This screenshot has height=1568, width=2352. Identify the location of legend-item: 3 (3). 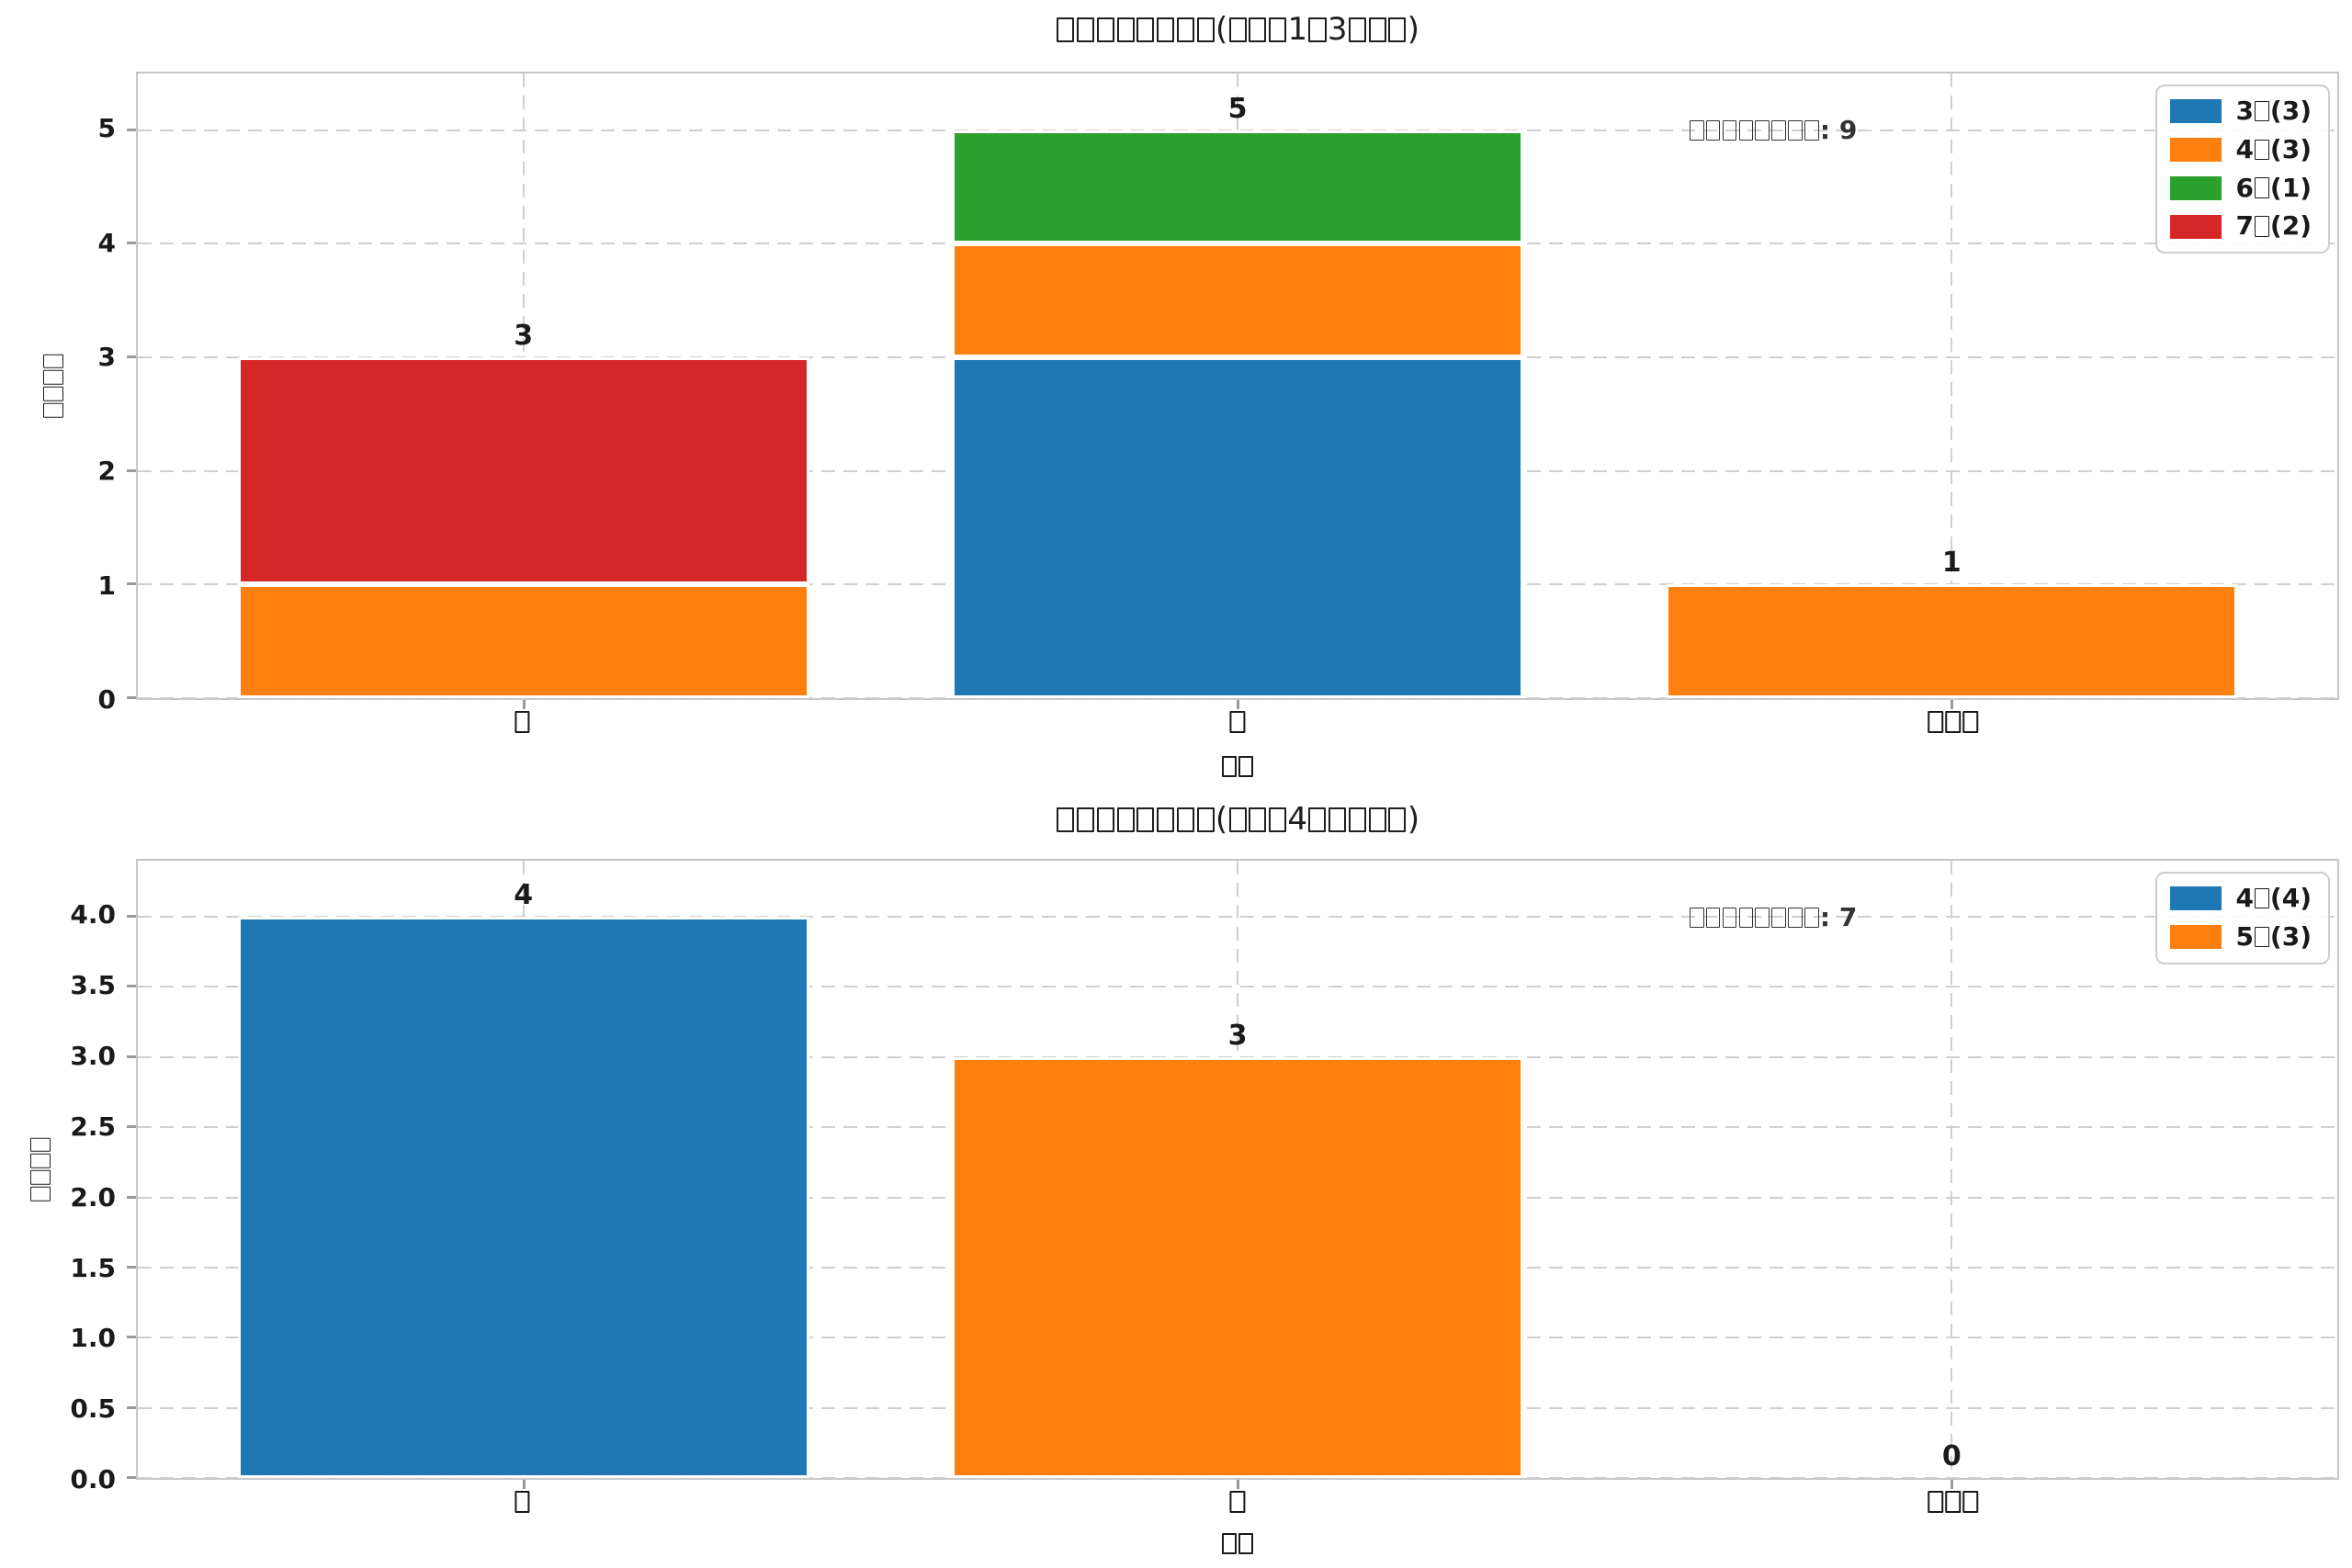
(2240, 111).